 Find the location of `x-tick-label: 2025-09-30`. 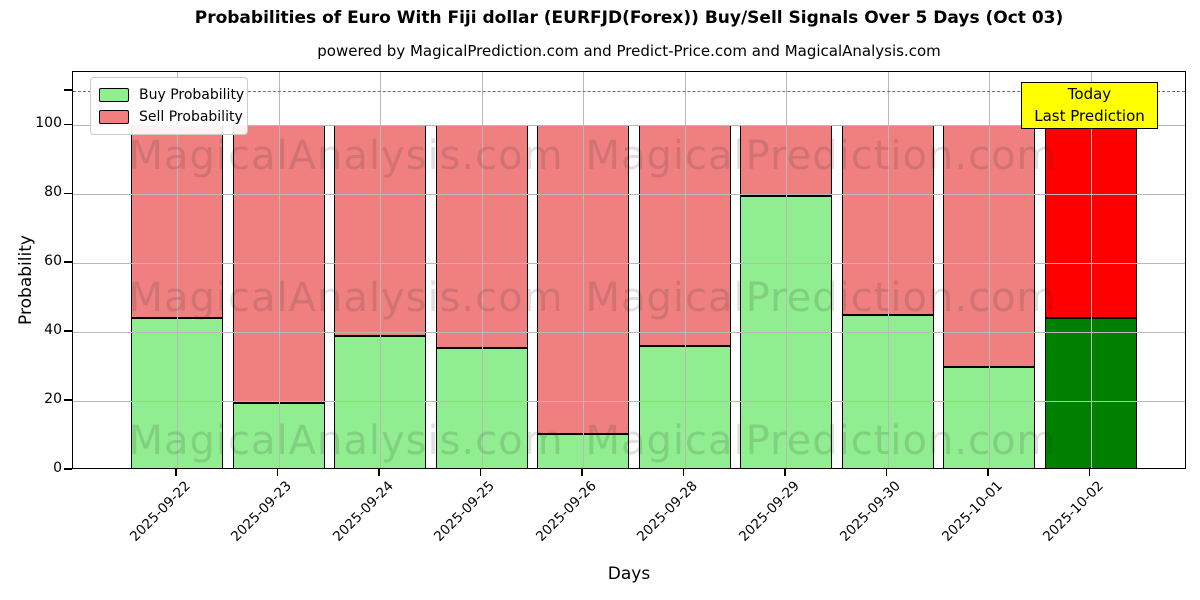

x-tick-label: 2025-09-30 is located at coordinates (870, 511).